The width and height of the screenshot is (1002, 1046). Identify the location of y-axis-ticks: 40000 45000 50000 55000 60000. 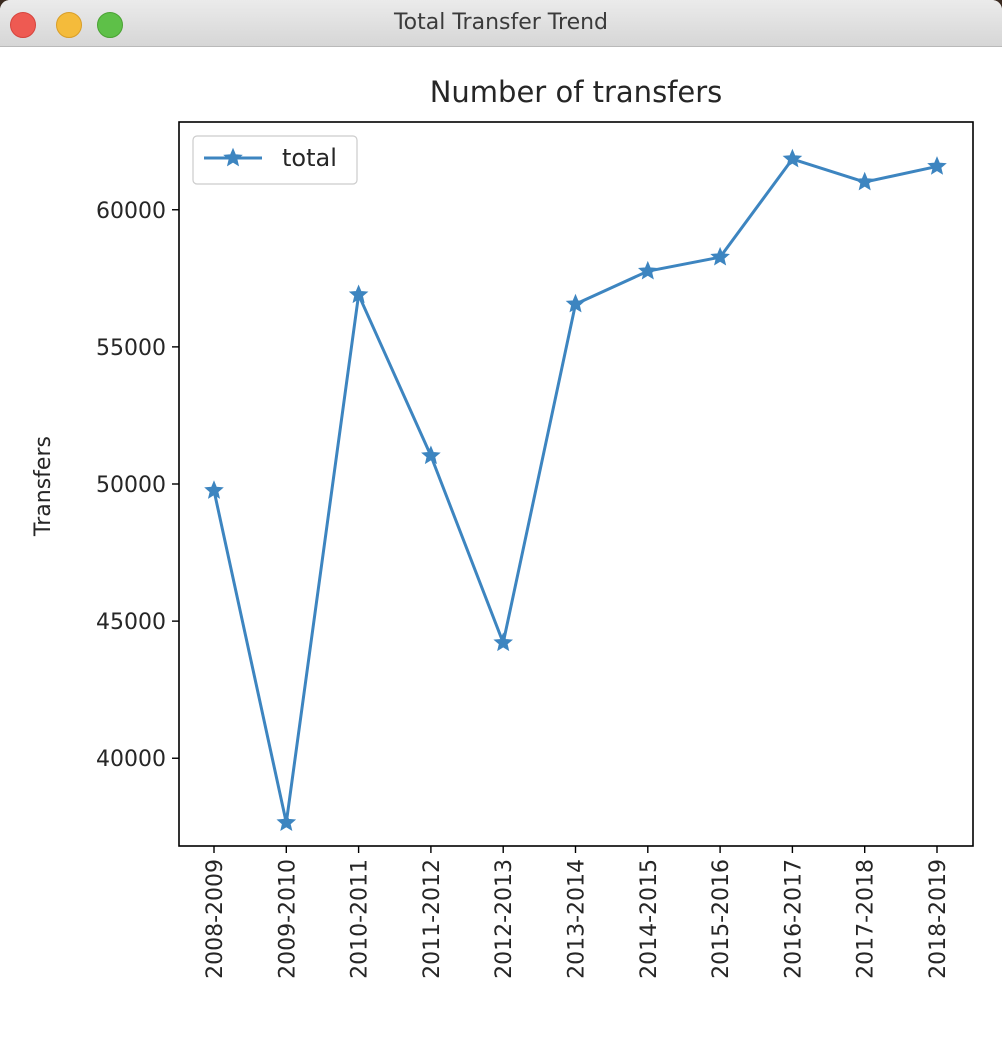
(137, 485).